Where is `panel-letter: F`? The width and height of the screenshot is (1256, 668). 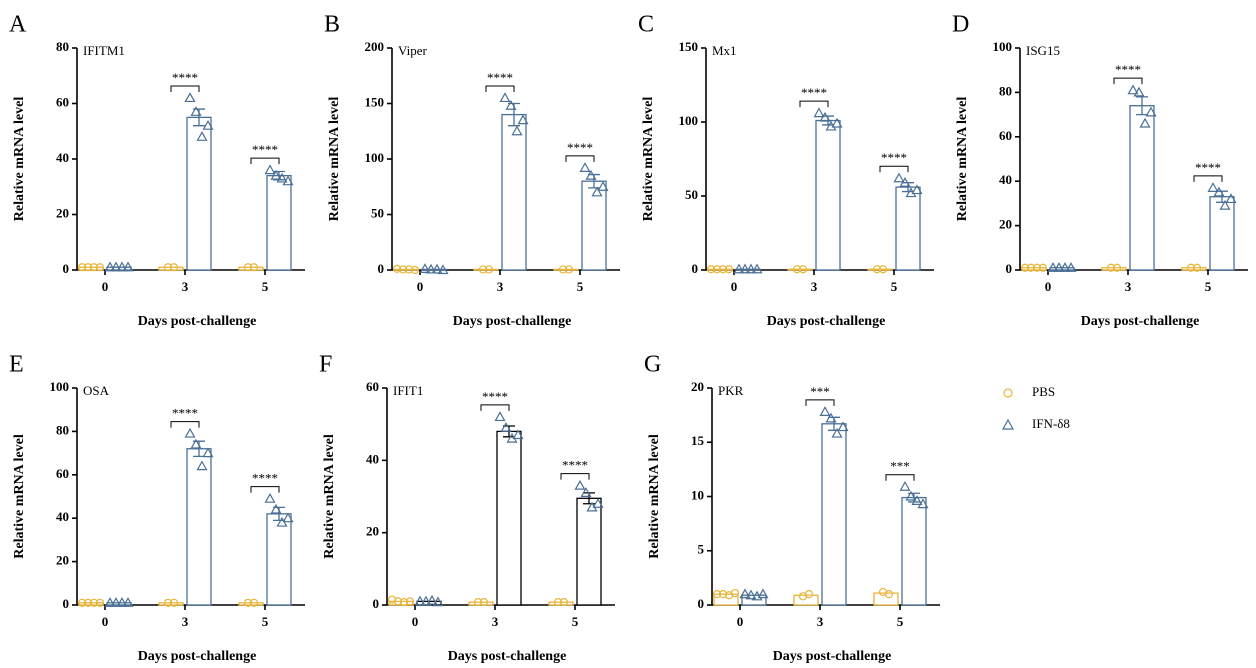
panel-letter: F is located at coordinates (325, 365).